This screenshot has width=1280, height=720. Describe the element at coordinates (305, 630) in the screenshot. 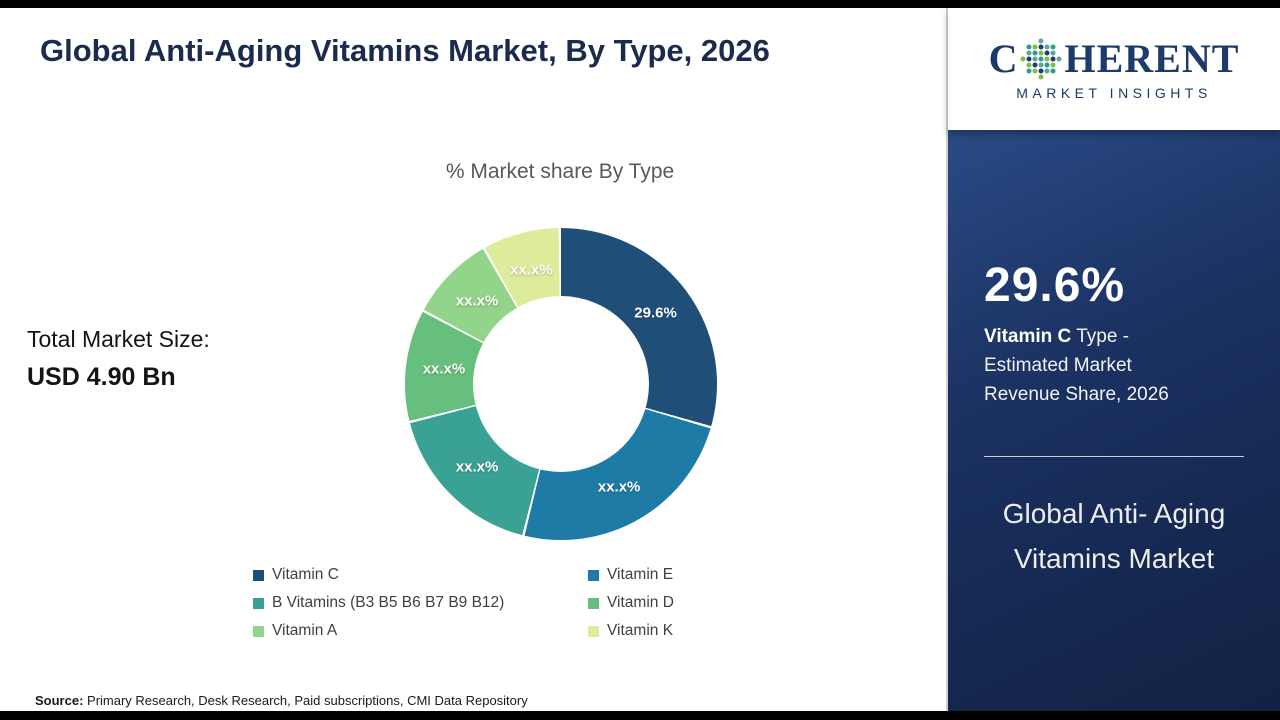

I see `legend-label: Vitamin A` at that location.